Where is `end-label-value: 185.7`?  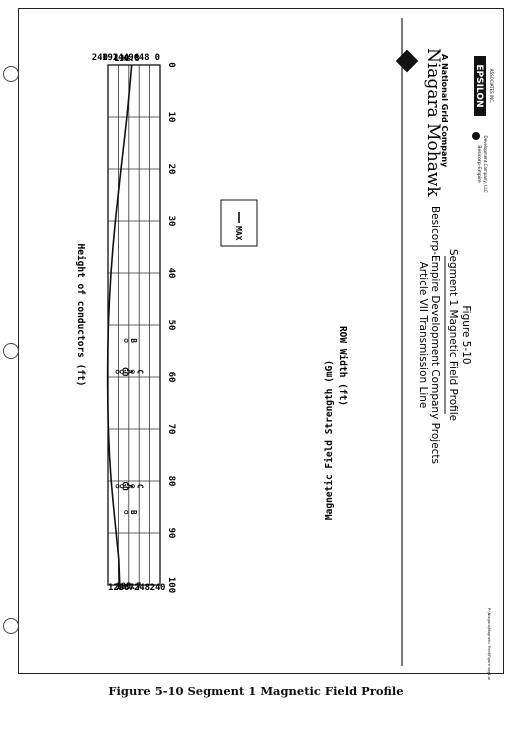
end-label-value: 185.7 is located at coordinates (129, 587).